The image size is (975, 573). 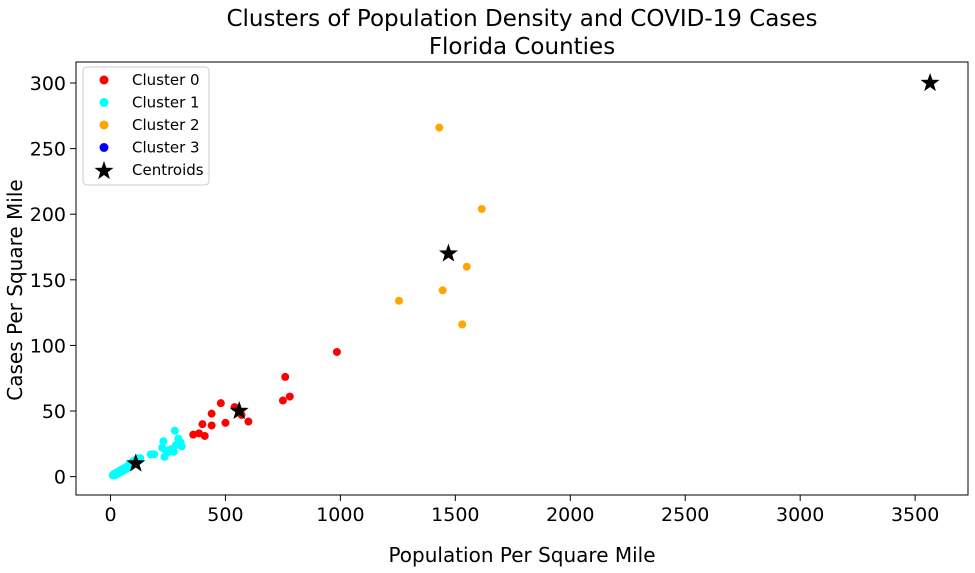 What do you see at coordinates (15, 289) in the screenshot?
I see `y-axis-label: Cases Per Square Mile` at bounding box center [15, 289].